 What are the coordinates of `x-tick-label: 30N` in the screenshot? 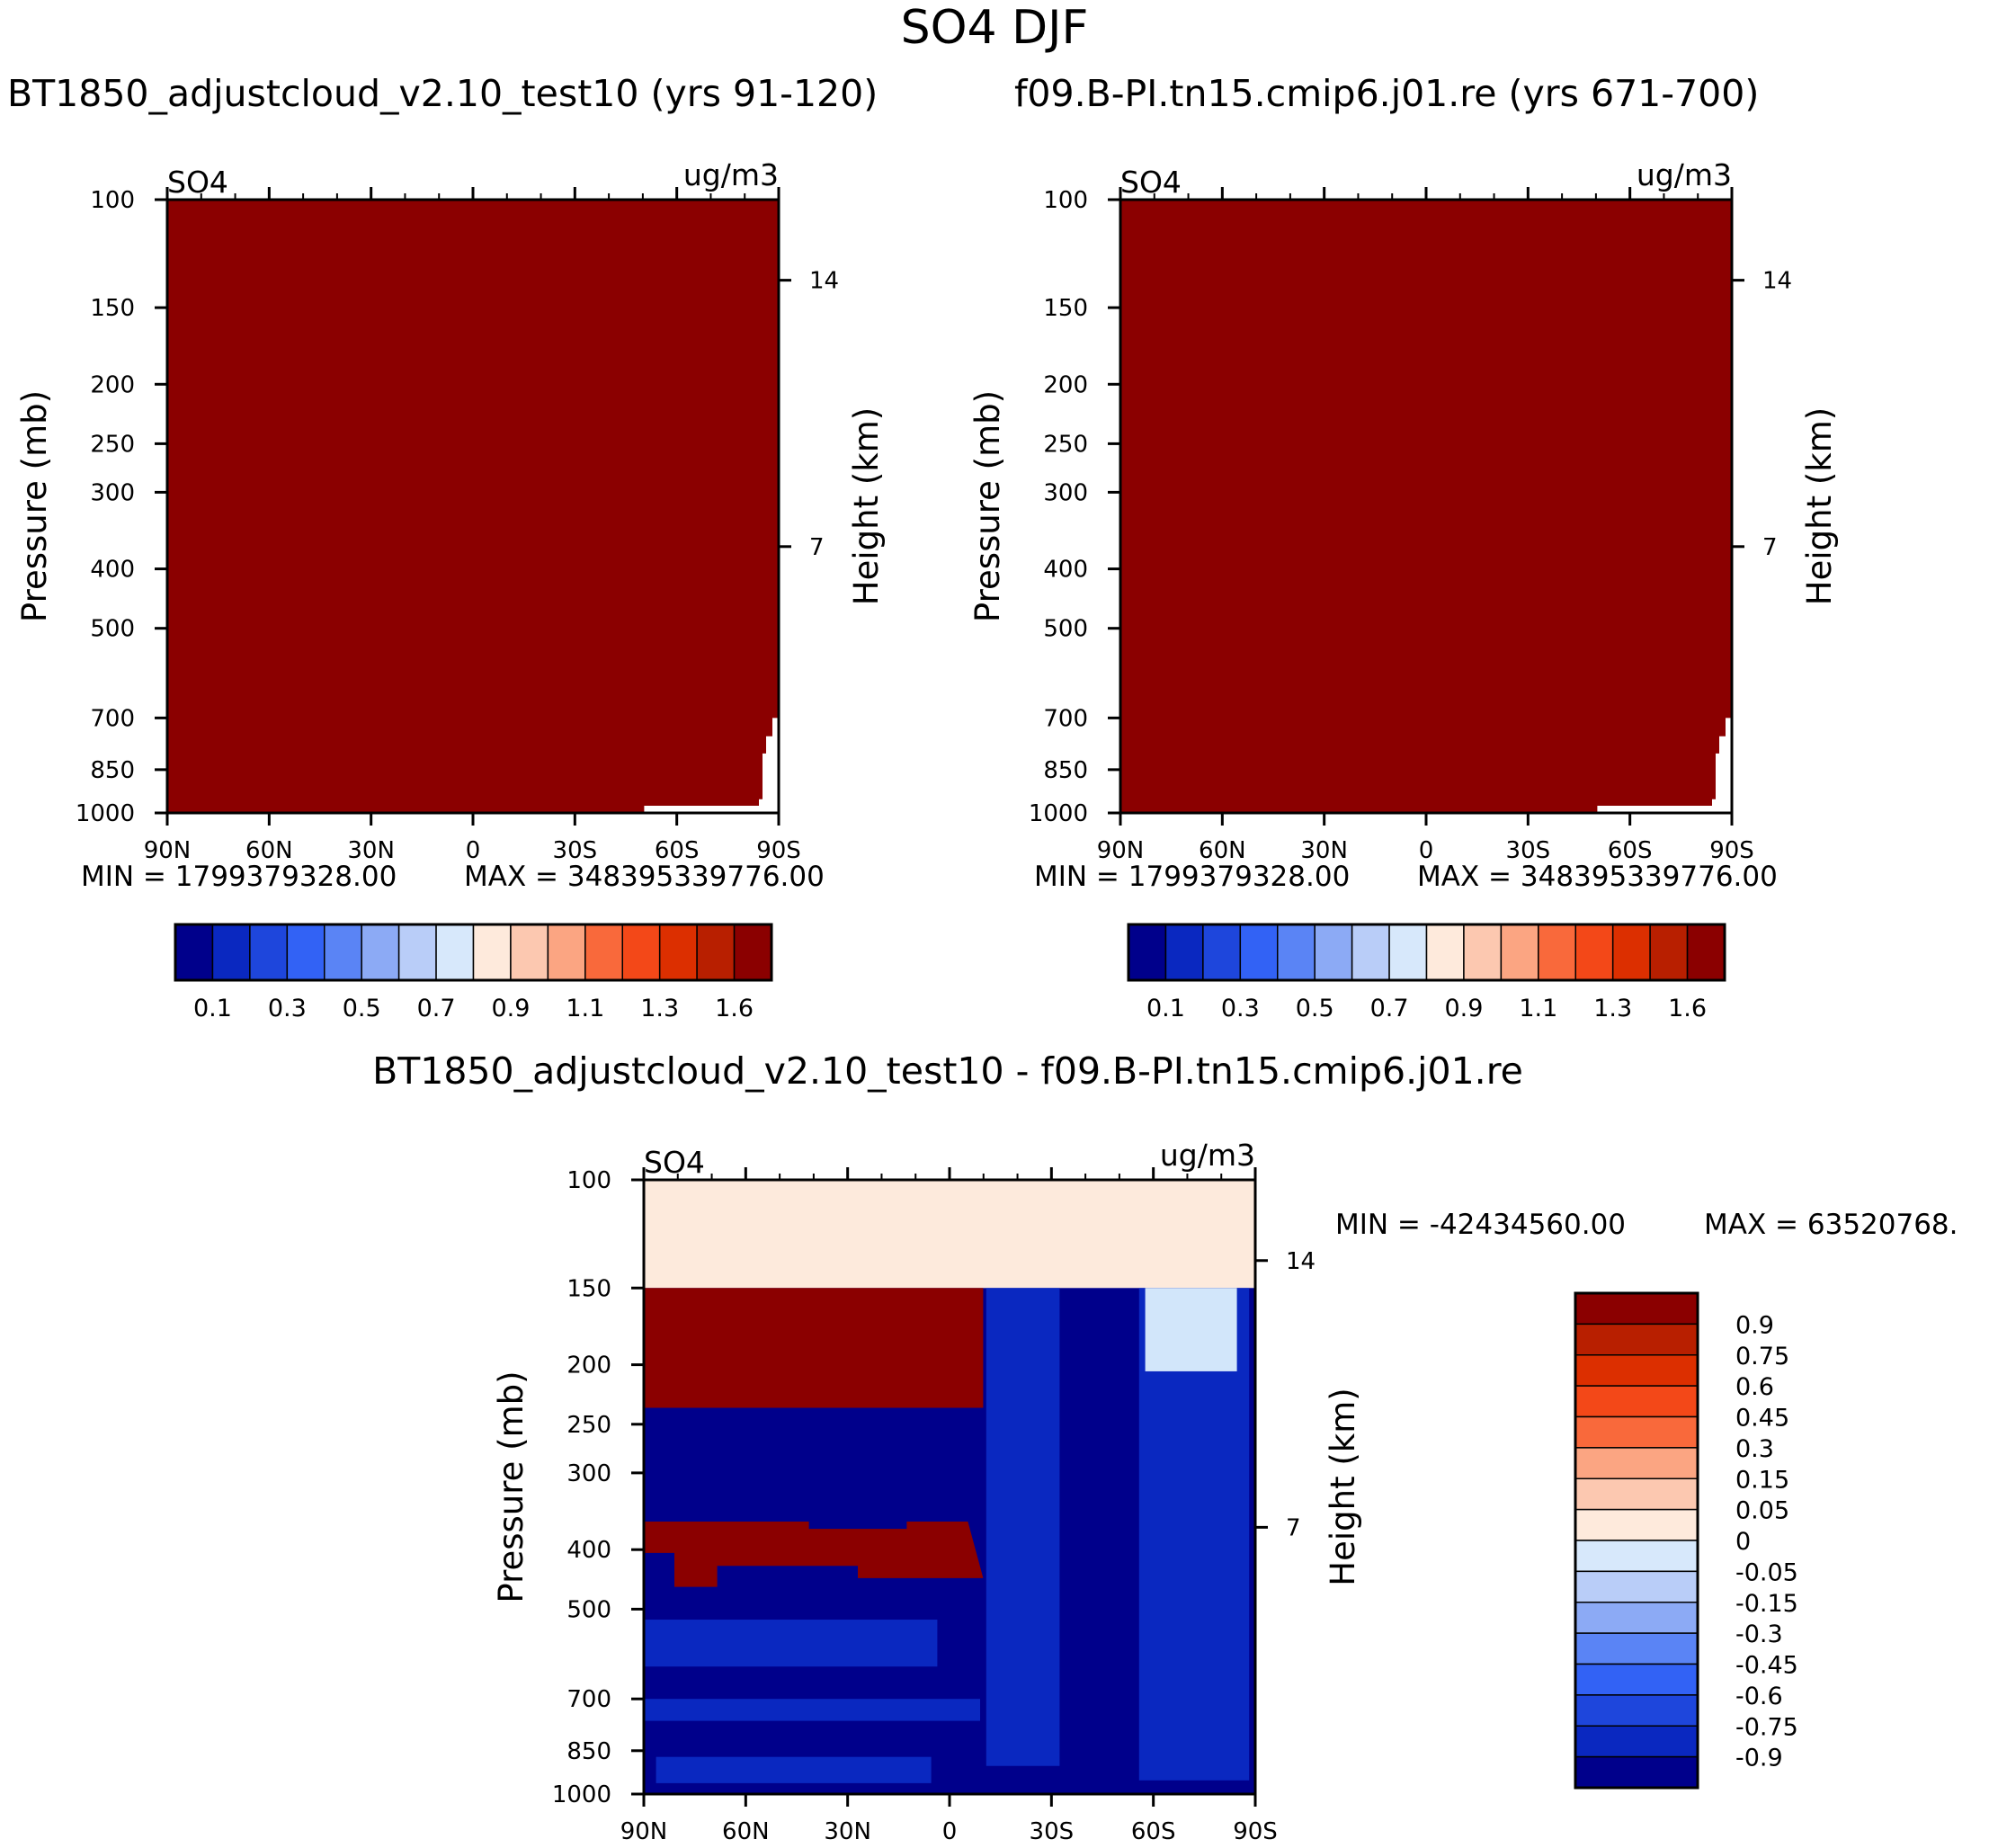 It's located at (371, 850).